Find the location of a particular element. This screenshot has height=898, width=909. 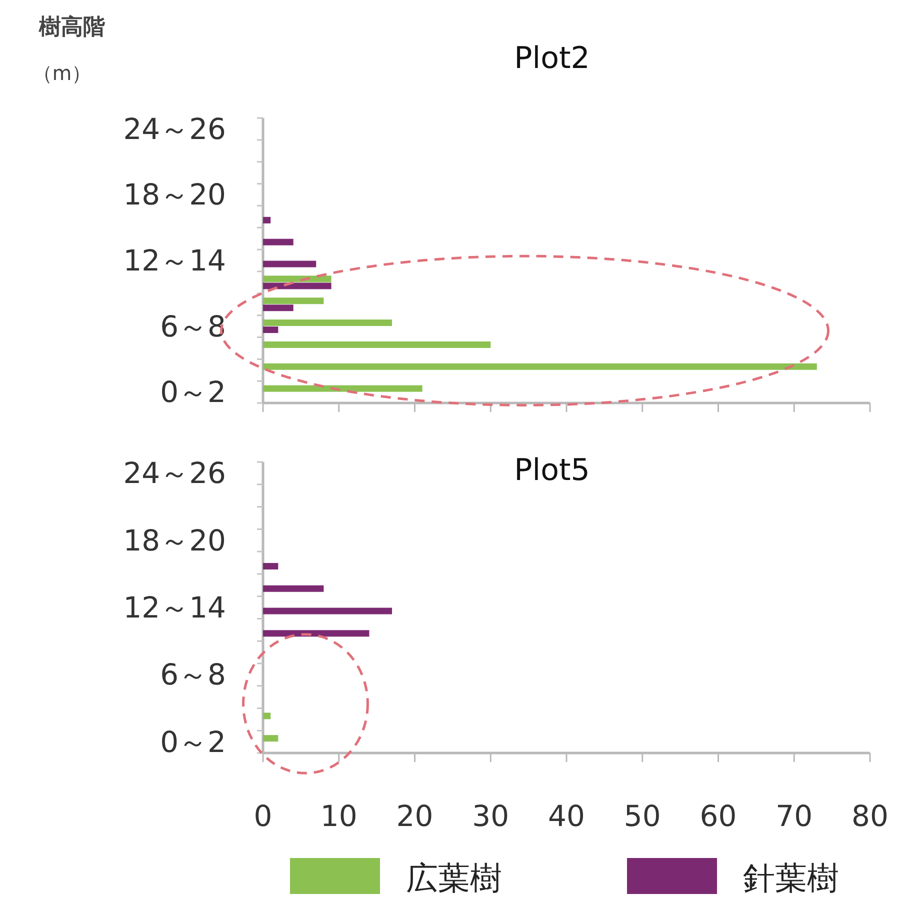

legend-label: 針葉樹 is located at coordinates (791, 878).